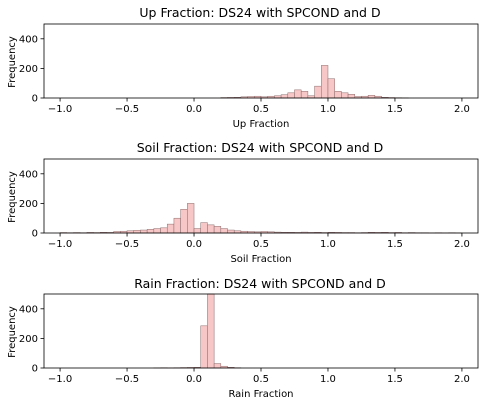 This screenshot has height=406, width=486. What do you see at coordinates (260, 259) in the screenshot?
I see `soil-fraction-xlabel: Soil Fraction` at bounding box center [260, 259].